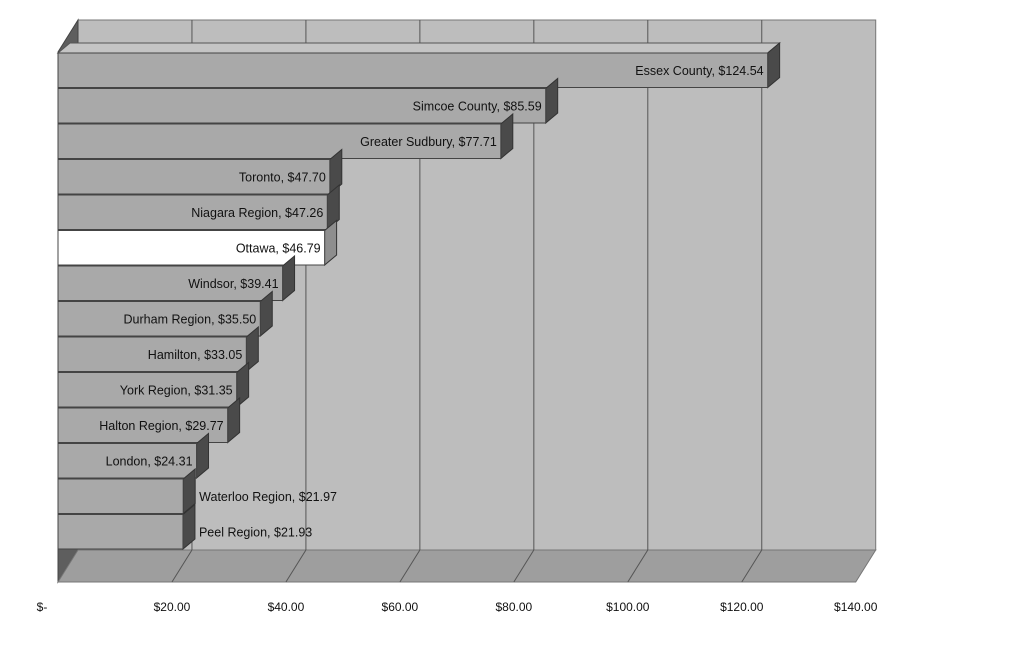  What do you see at coordinates (742, 607) in the screenshot?
I see `x-tick-label: $120.00` at bounding box center [742, 607].